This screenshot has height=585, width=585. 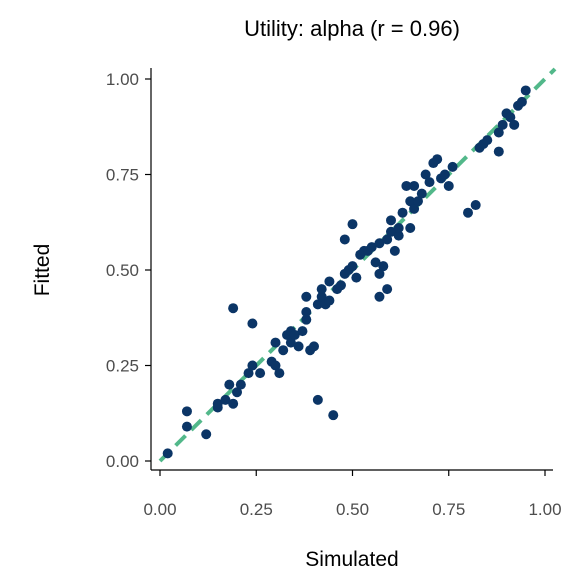 What do you see at coordinates (122, 270) in the screenshot?
I see `y-tick-label: 0.50` at bounding box center [122, 270].